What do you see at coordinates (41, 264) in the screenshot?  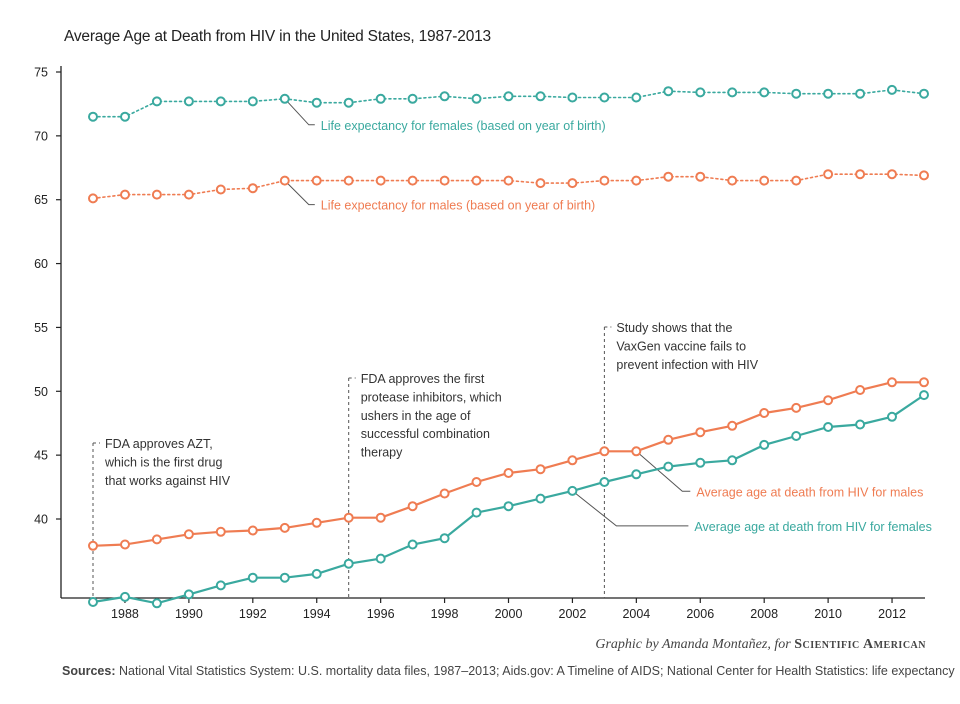 I see `y-tick-label: 60` at bounding box center [41, 264].